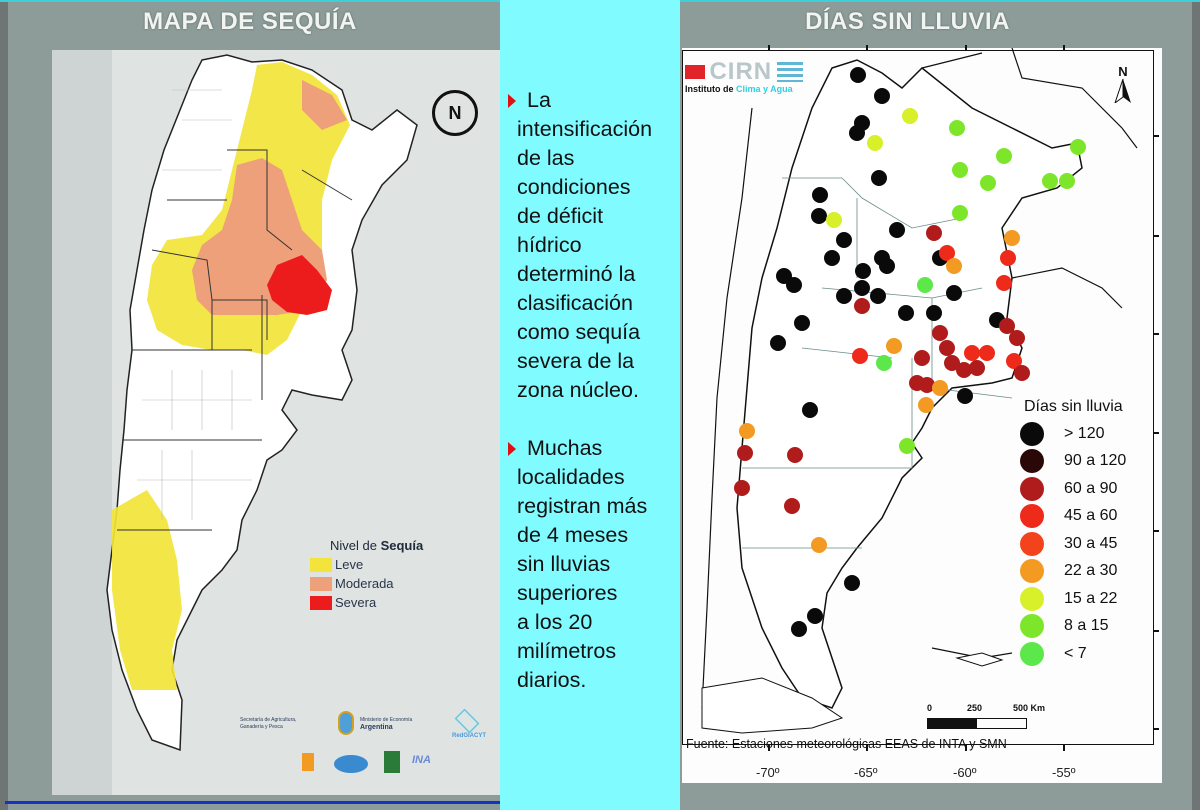 The width and height of the screenshot is (1200, 810). I want to click on legend-item: 30 a 45, so click(1073, 544).